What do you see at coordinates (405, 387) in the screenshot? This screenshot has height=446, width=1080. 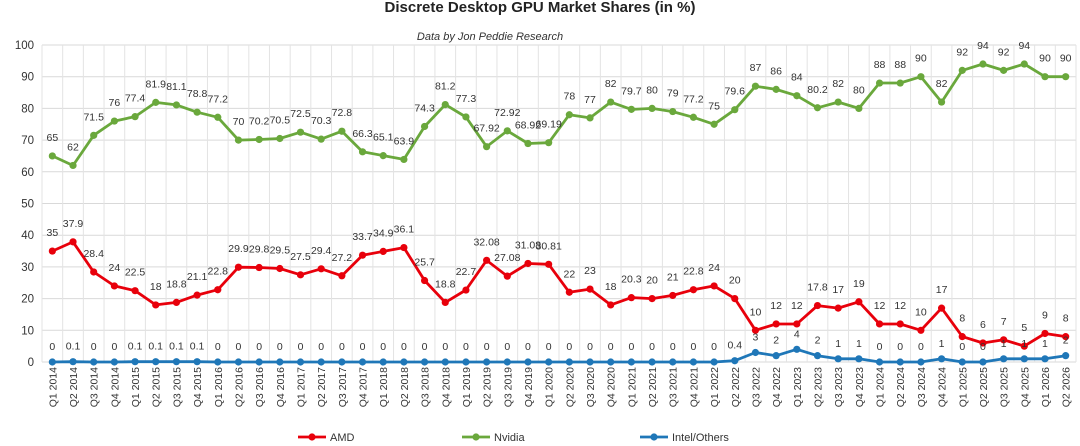 I see `x-tick-label: Q2 2018` at bounding box center [405, 387].